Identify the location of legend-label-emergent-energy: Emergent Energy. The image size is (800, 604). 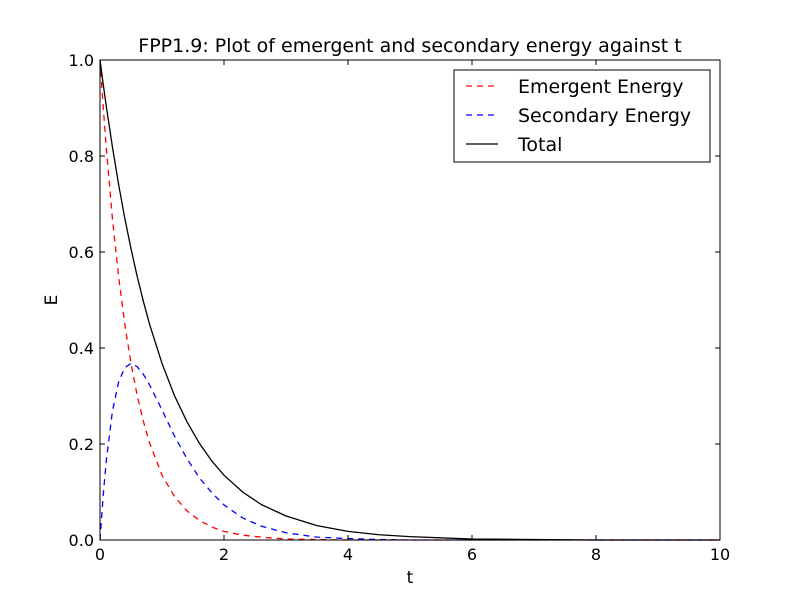
(600, 87).